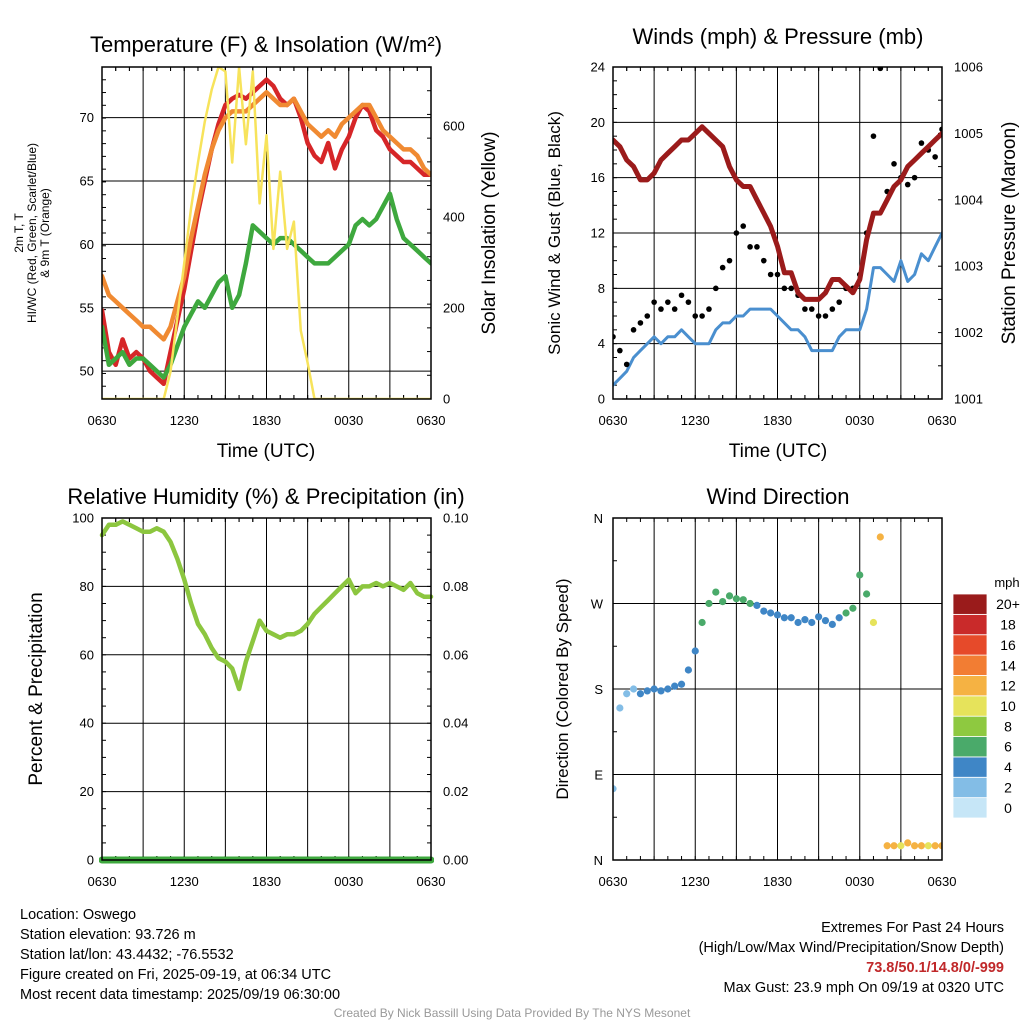 The height and width of the screenshot is (1024, 1024). What do you see at coordinates (87, 723) in the screenshot?
I see `y-tick-label: 40` at bounding box center [87, 723].